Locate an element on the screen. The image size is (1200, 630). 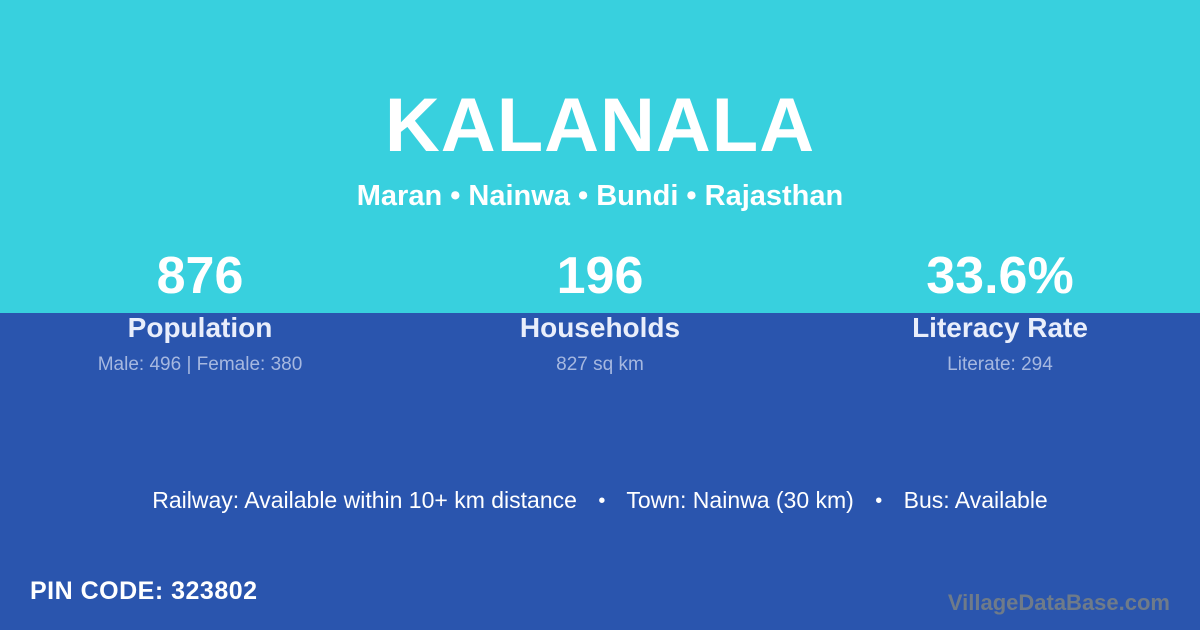
households-detail: 827 sq km is located at coordinates (600, 364).